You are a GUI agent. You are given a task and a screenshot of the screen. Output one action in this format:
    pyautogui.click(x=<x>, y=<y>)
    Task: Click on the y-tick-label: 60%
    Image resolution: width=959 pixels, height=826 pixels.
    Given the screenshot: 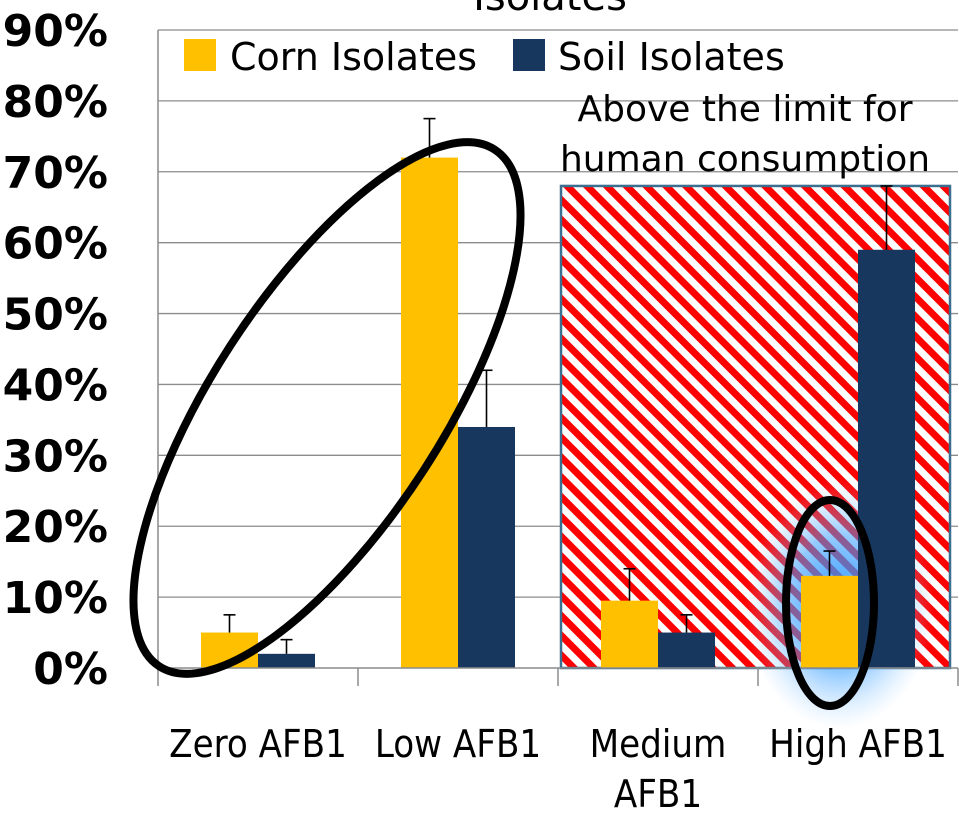 What is the action you would take?
    pyautogui.click(x=55, y=244)
    